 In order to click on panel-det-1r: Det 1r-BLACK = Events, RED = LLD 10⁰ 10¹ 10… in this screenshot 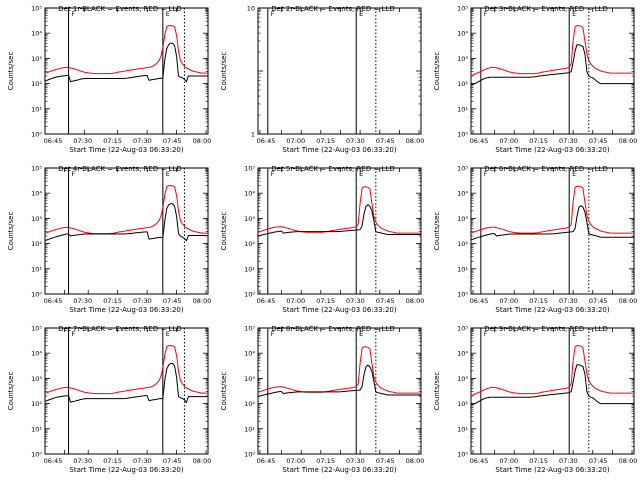, I will do `click(109, 80)`.